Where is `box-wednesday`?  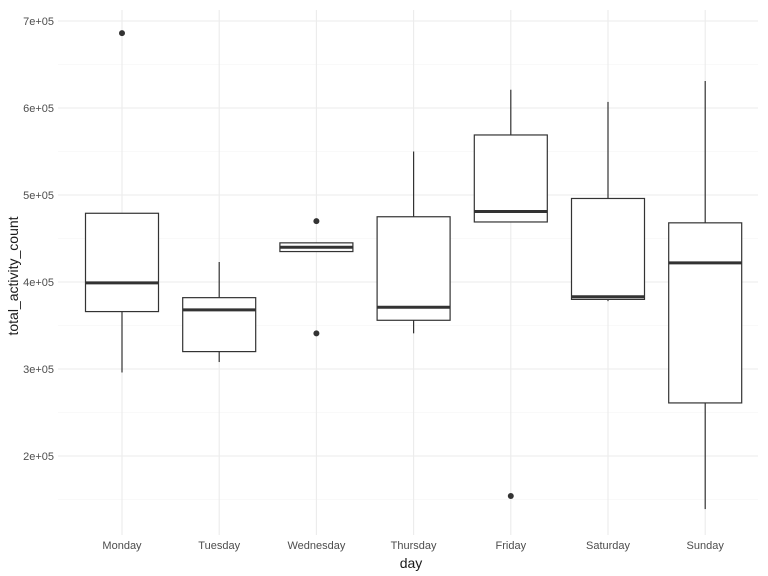 box-wednesday is located at coordinates (316, 277).